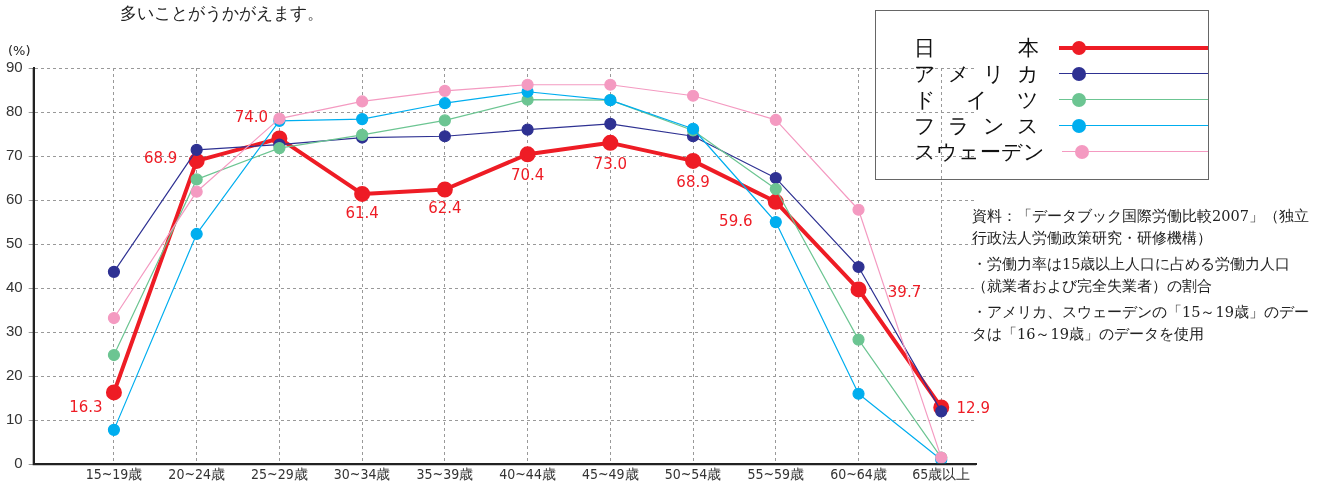  I want to click on x-tick-label: 55~59歳, so click(776, 474).